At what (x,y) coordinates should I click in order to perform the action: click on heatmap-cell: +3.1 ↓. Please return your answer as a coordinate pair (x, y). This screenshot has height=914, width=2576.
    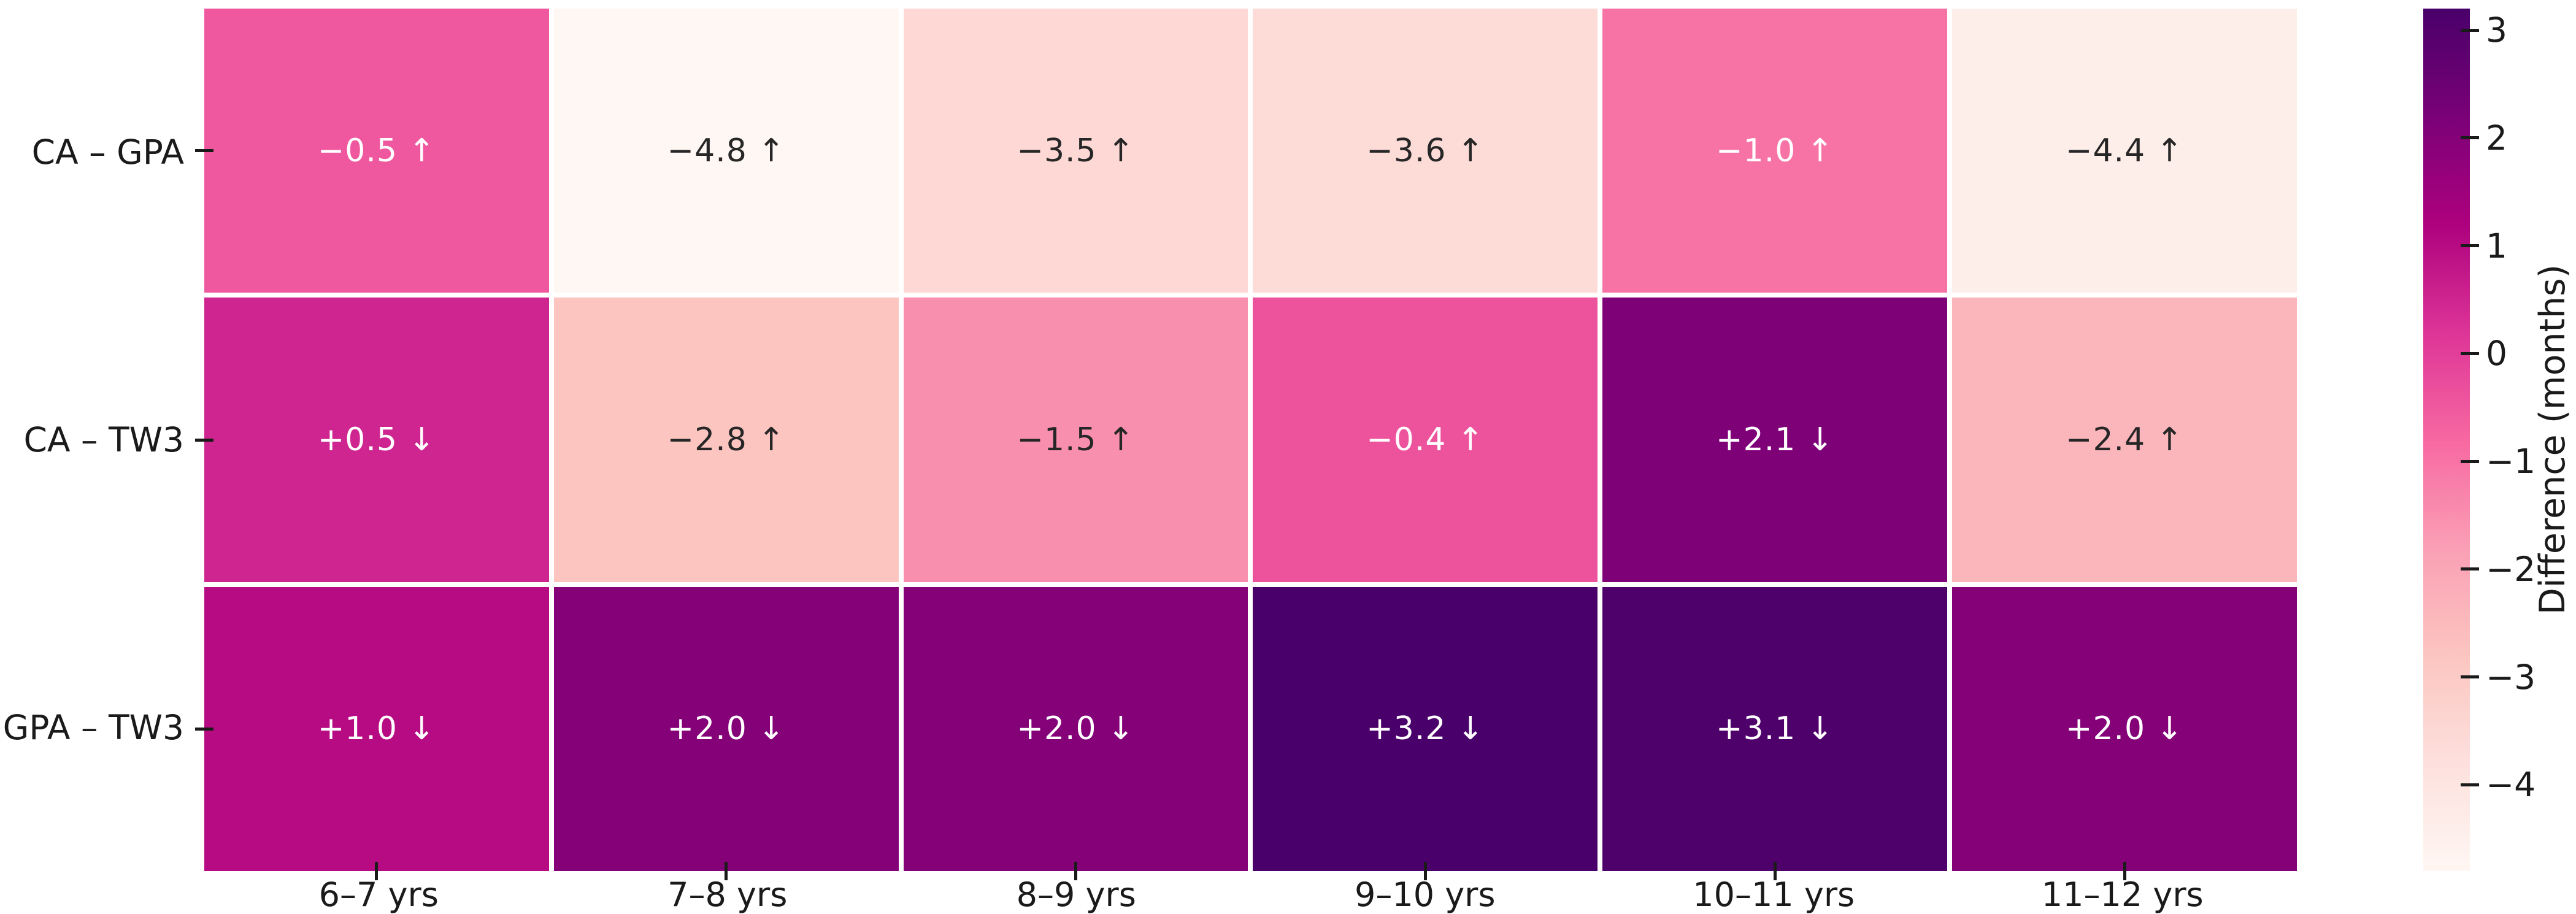
    Looking at the image, I should click on (1775, 728).